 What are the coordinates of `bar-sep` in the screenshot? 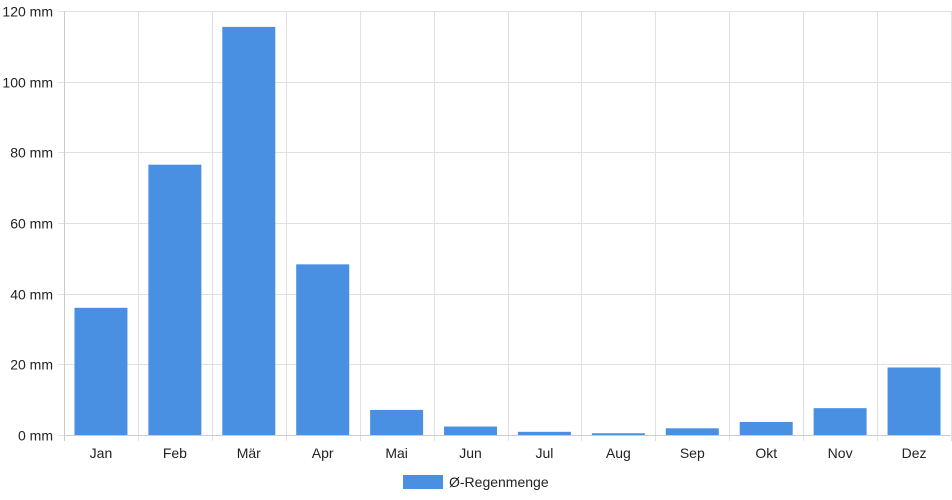 It's located at (692, 431).